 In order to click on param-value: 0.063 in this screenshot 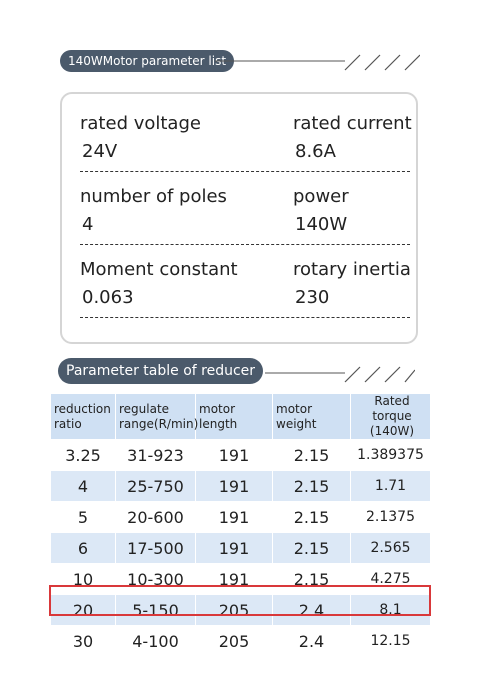, I will do `click(108, 297)`.